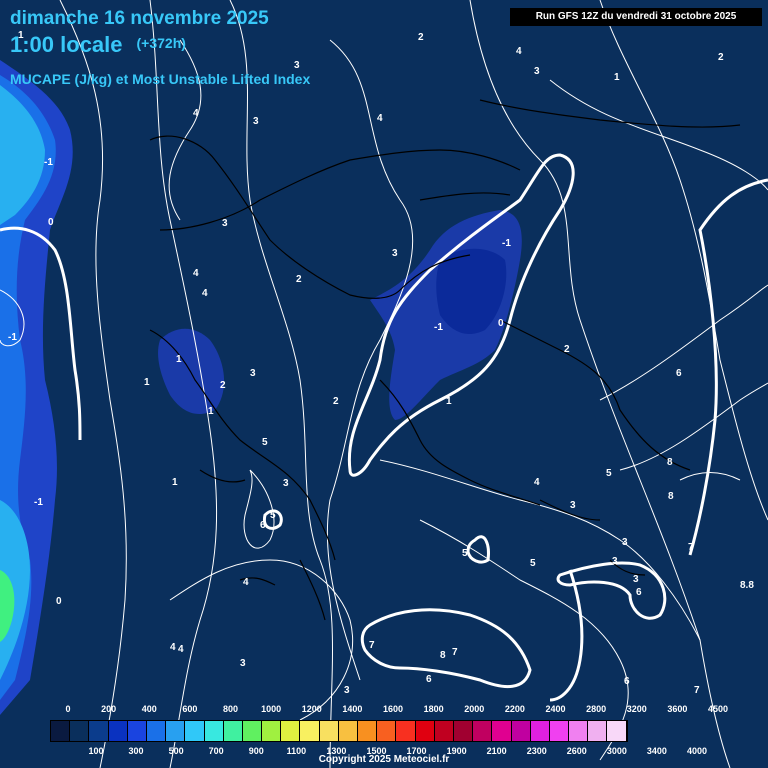 This screenshot has height=768, width=768. I want to click on local-time: 1:00 locale, so click(66, 44).